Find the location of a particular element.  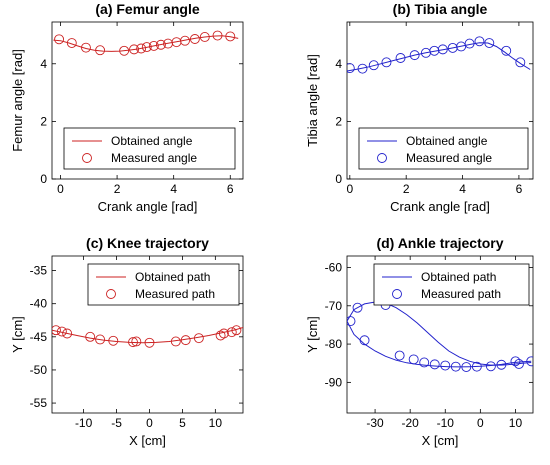

x-axis-label: X [cm] is located at coordinates (147, 440).